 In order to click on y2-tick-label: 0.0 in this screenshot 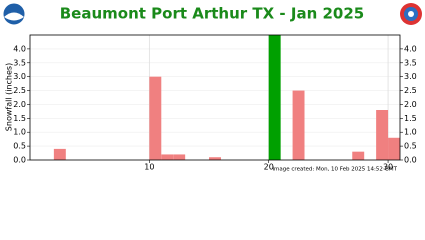, I will do `click(410, 160)`.